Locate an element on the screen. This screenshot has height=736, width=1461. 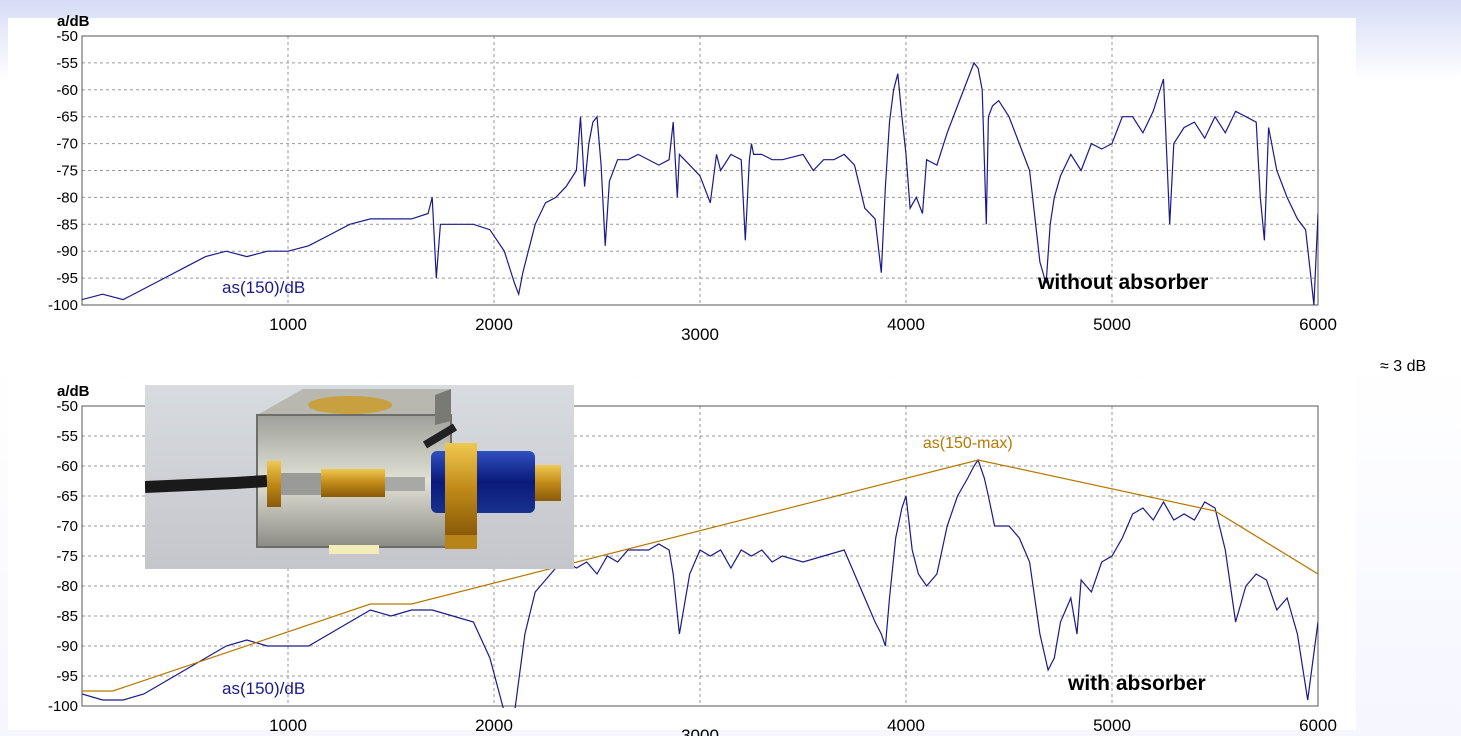
chart-note: with absorber is located at coordinates (1136, 683).